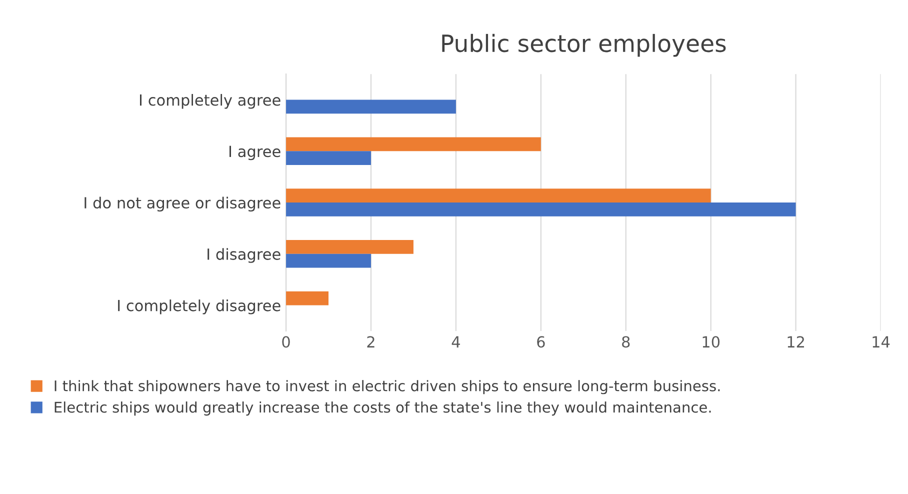  I want to click on x-tick-label: 10, so click(711, 342).